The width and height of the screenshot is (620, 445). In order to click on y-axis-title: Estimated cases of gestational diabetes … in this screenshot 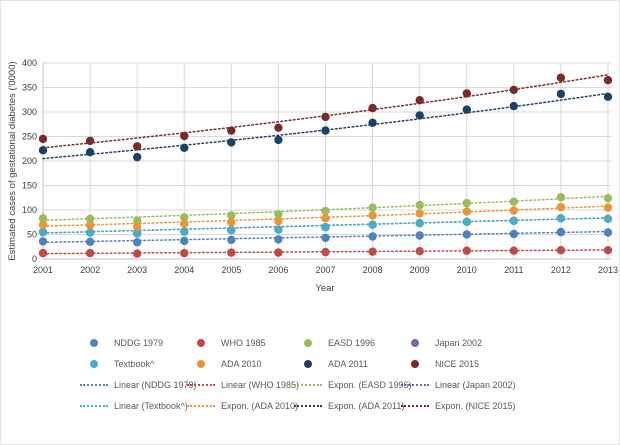, I will do `click(12, 160)`.